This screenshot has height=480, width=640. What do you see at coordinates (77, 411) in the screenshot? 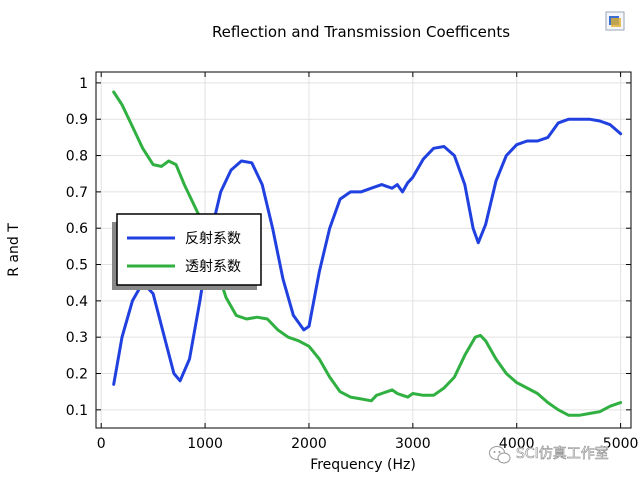
I see `y-tick-label: 0.1` at bounding box center [77, 411].